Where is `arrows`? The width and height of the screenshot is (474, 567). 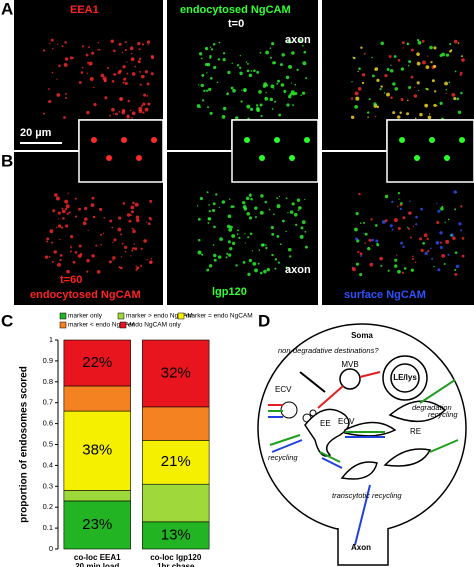 arrows is located at coordinates (363, 458).